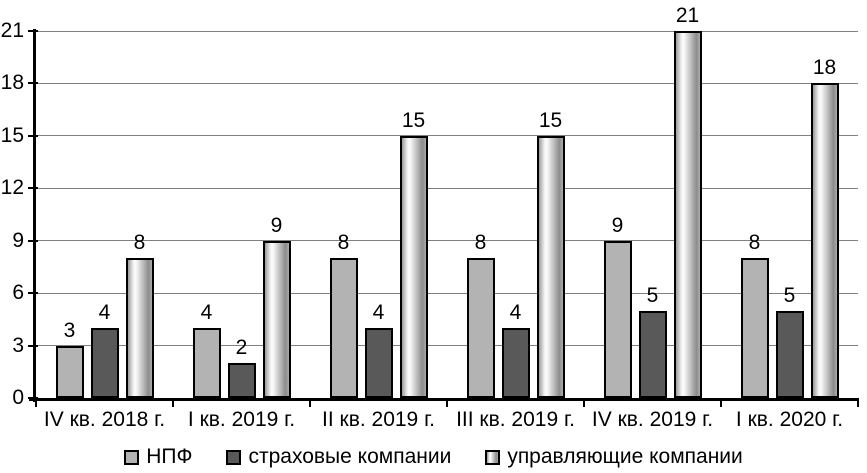 The height and width of the screenshot is (473, 867). I want to click on y-axis-label: 21, so click(12, 30).